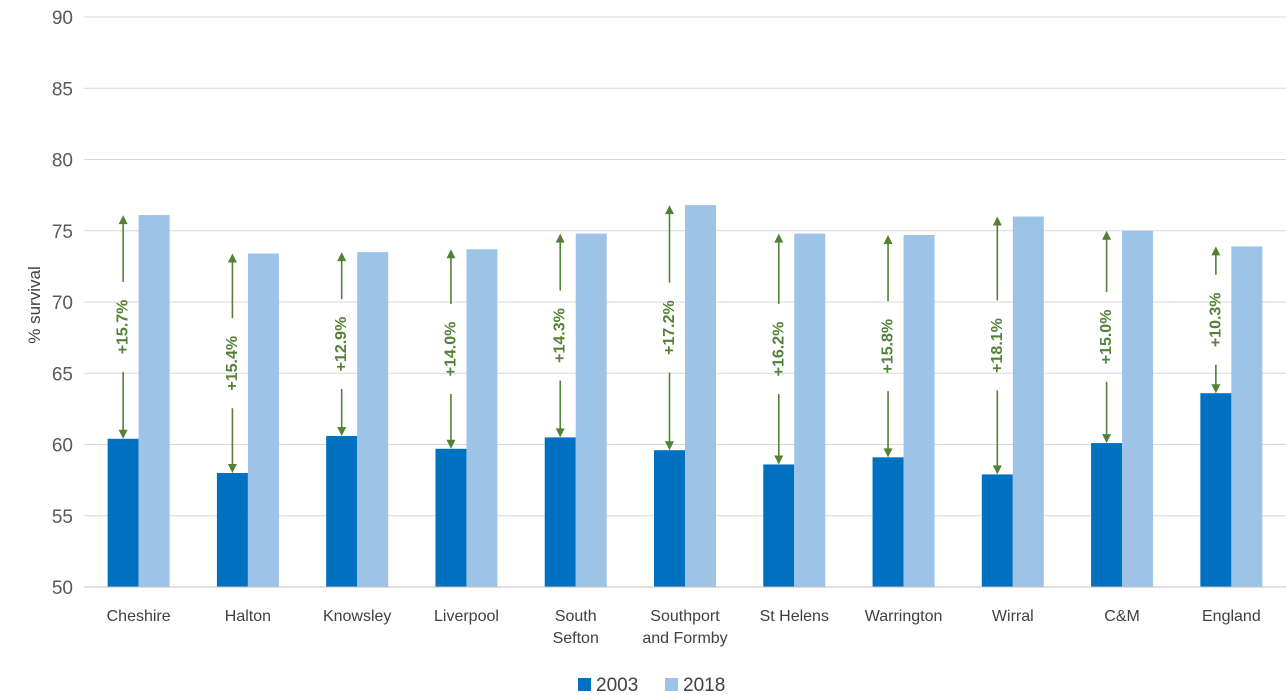 This screenshot has width=1286, height=695. What do you see at coordinates (576, 638) in the screenshot?
I see `category-label-line: Sefton` at bounding box center [576, 638].